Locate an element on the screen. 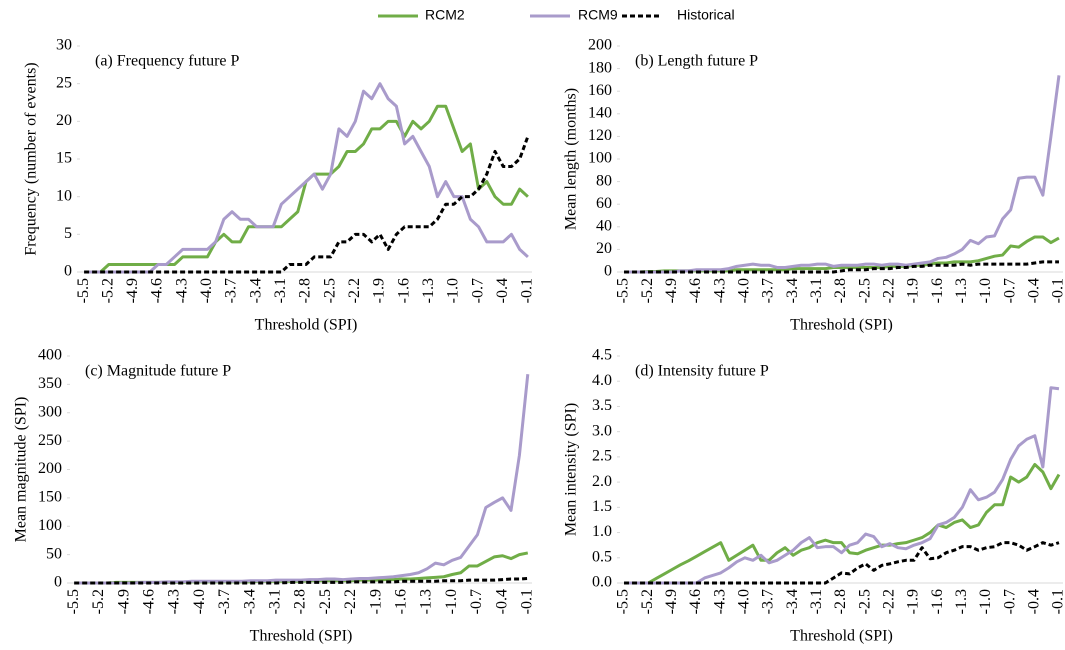 The height and width of the screenshot is (650, 1065). x-tick-label: -1.9 is located at coordinates (375, 601).